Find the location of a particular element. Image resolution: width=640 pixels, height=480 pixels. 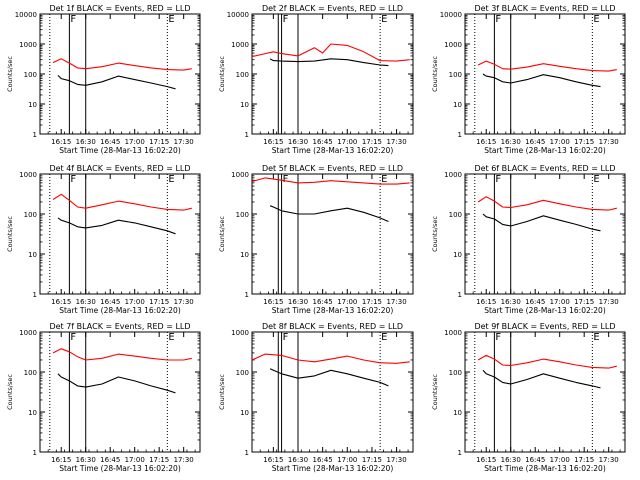

panel-9-events-series-line is located at coordinates (541, 379).